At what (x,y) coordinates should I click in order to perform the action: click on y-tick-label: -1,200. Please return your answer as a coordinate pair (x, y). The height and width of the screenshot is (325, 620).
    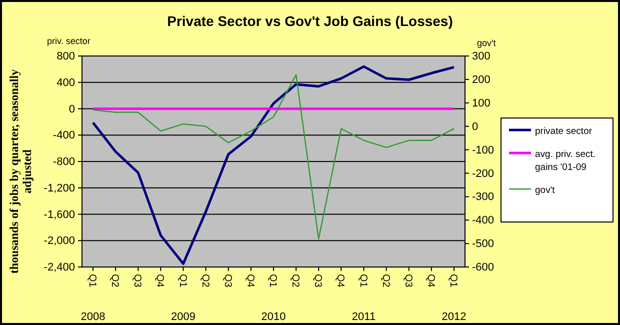
    Looking at the image, I should click on (59, 188).